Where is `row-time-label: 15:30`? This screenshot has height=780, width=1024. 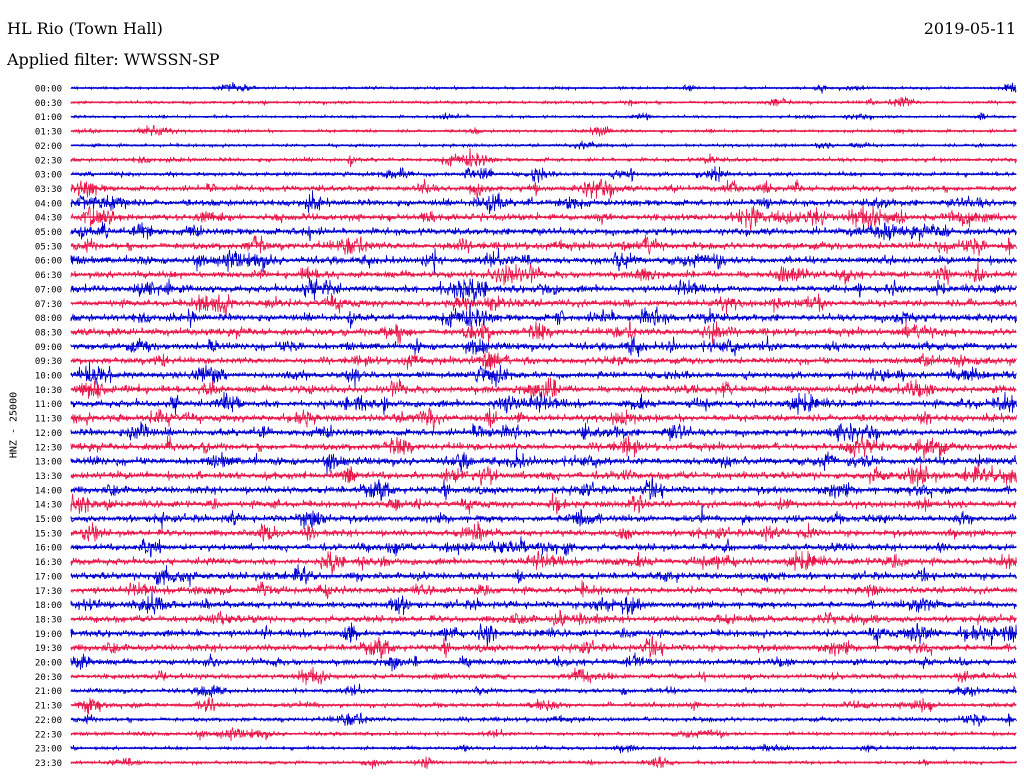
row-time-label: 15:30 is located at coordinates (48, 534).